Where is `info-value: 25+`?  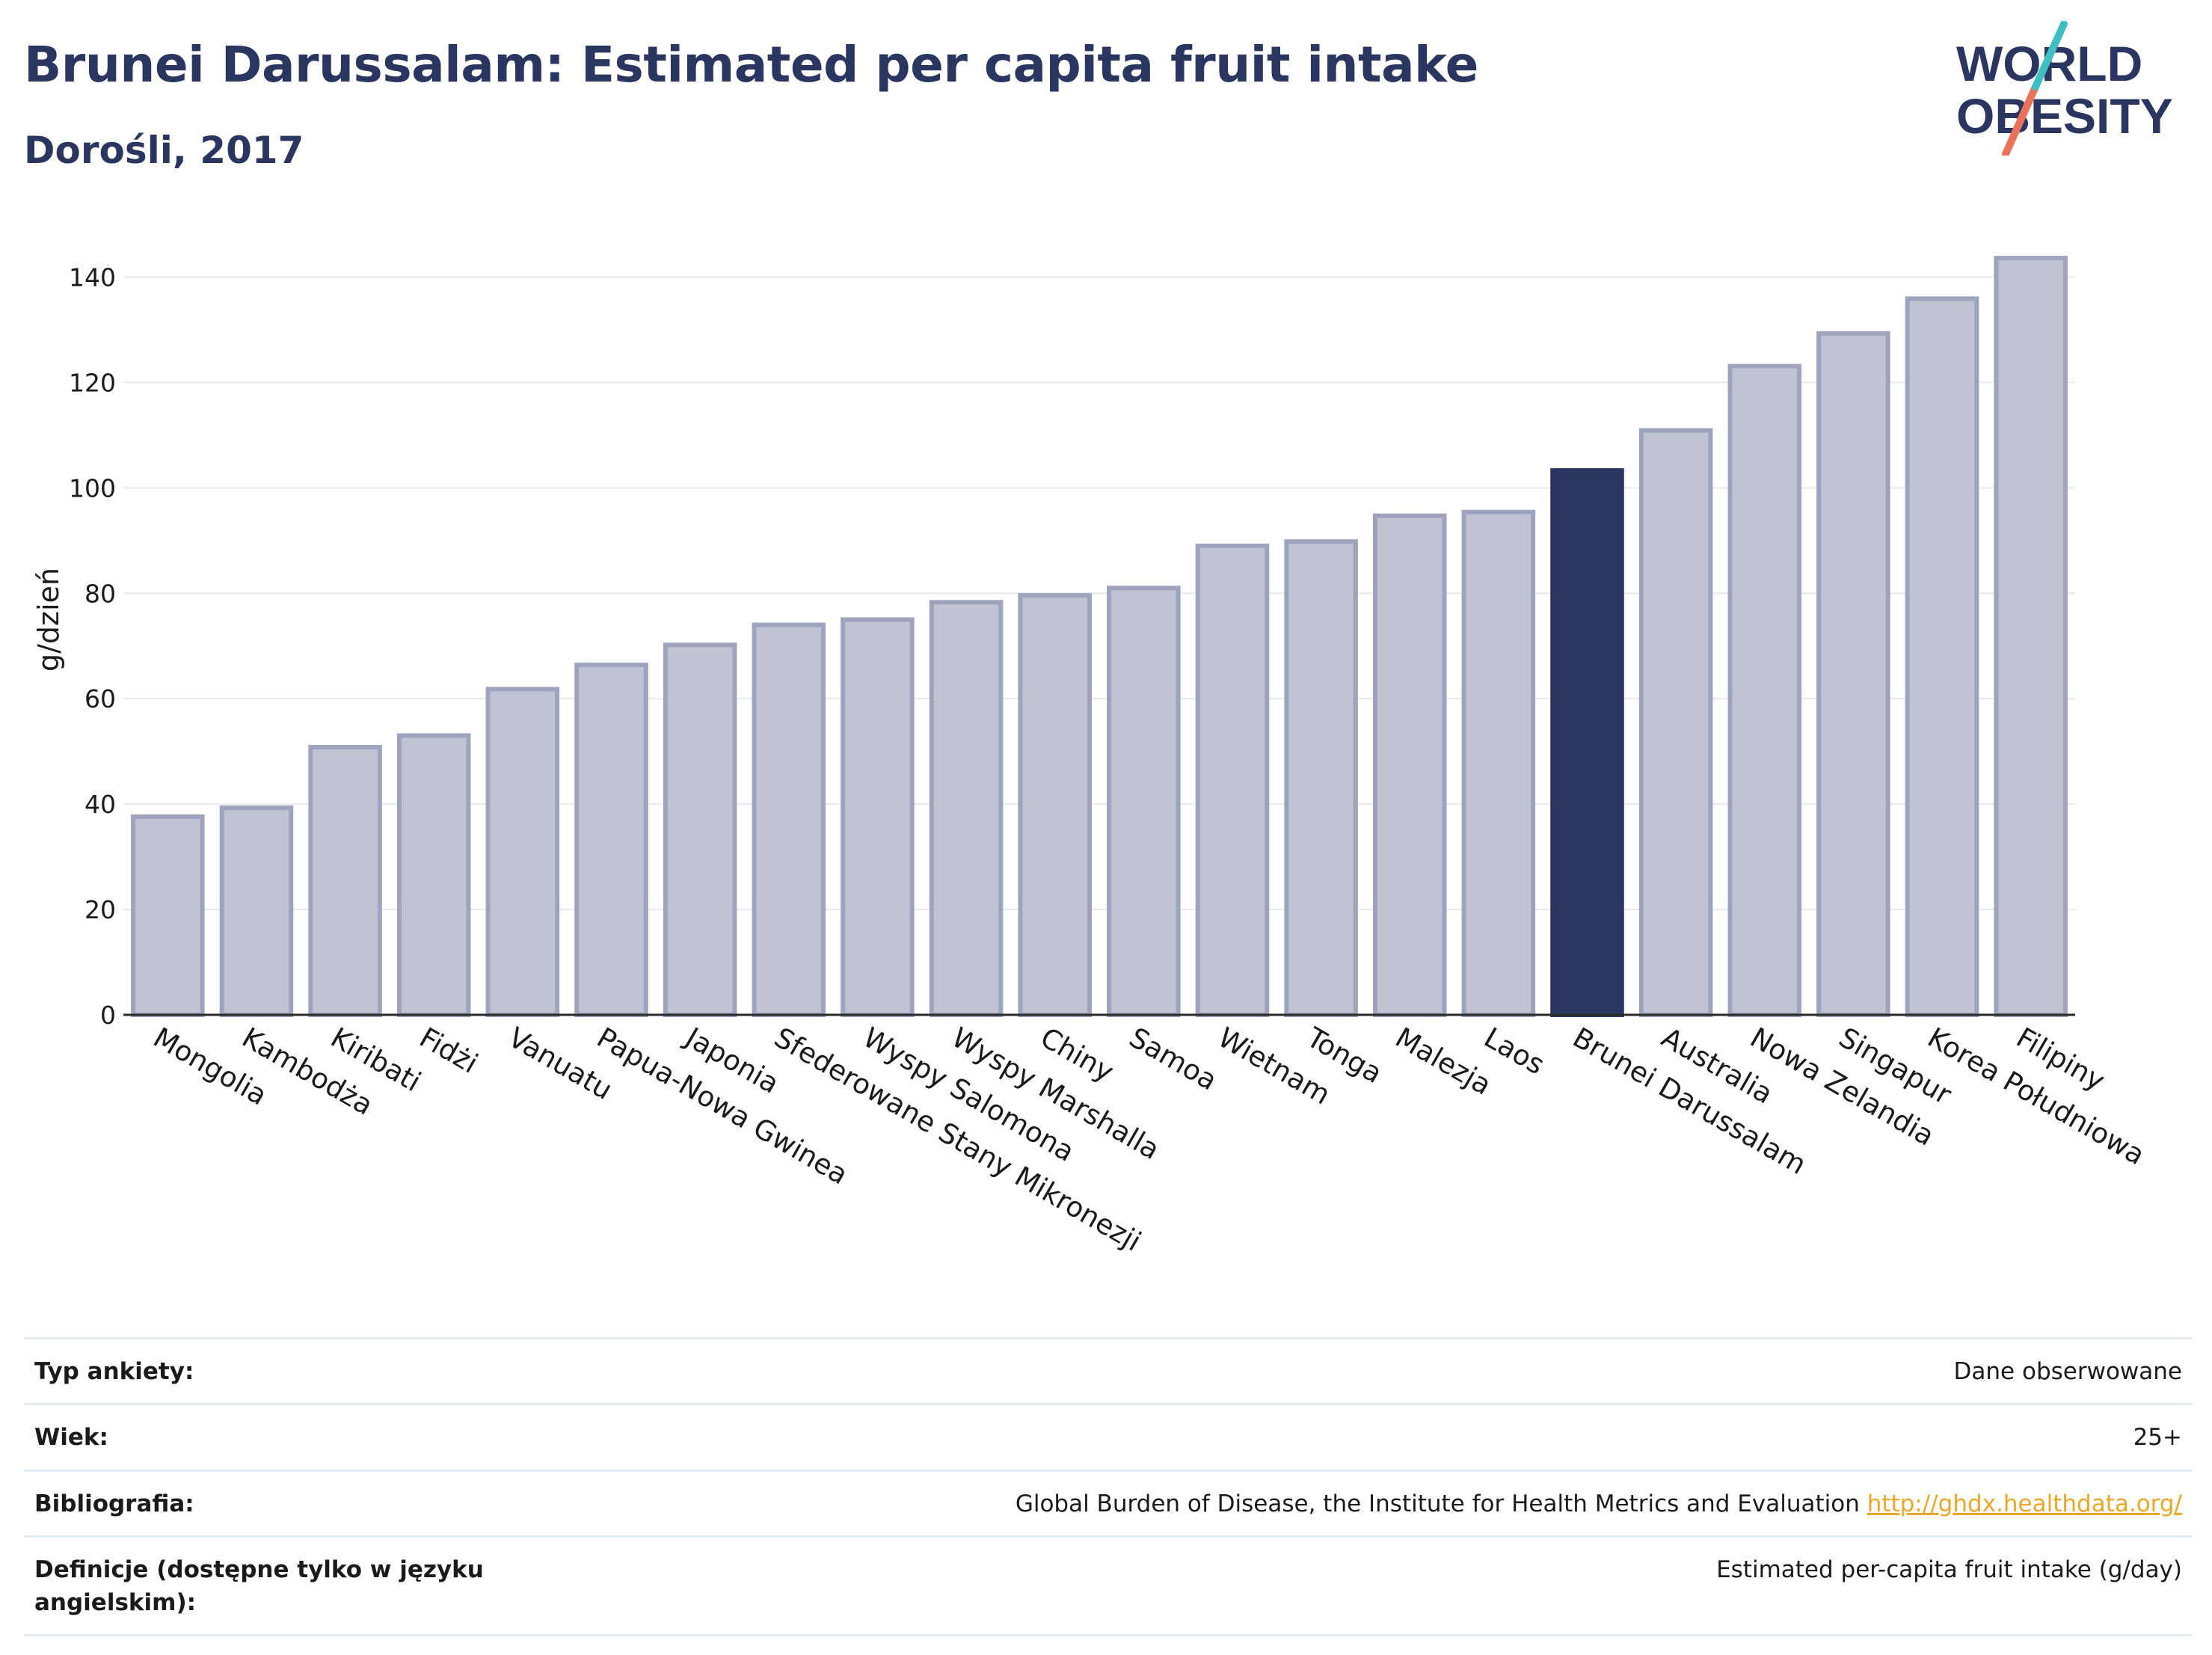
info-value: 25+ is located at coordinates (2157, 1438).